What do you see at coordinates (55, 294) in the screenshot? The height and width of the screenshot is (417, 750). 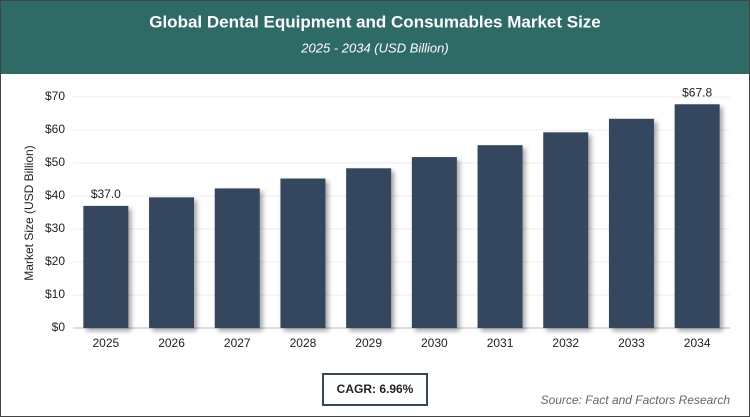 I see `y-tick-label: $10` at bounding box center [55, 294].